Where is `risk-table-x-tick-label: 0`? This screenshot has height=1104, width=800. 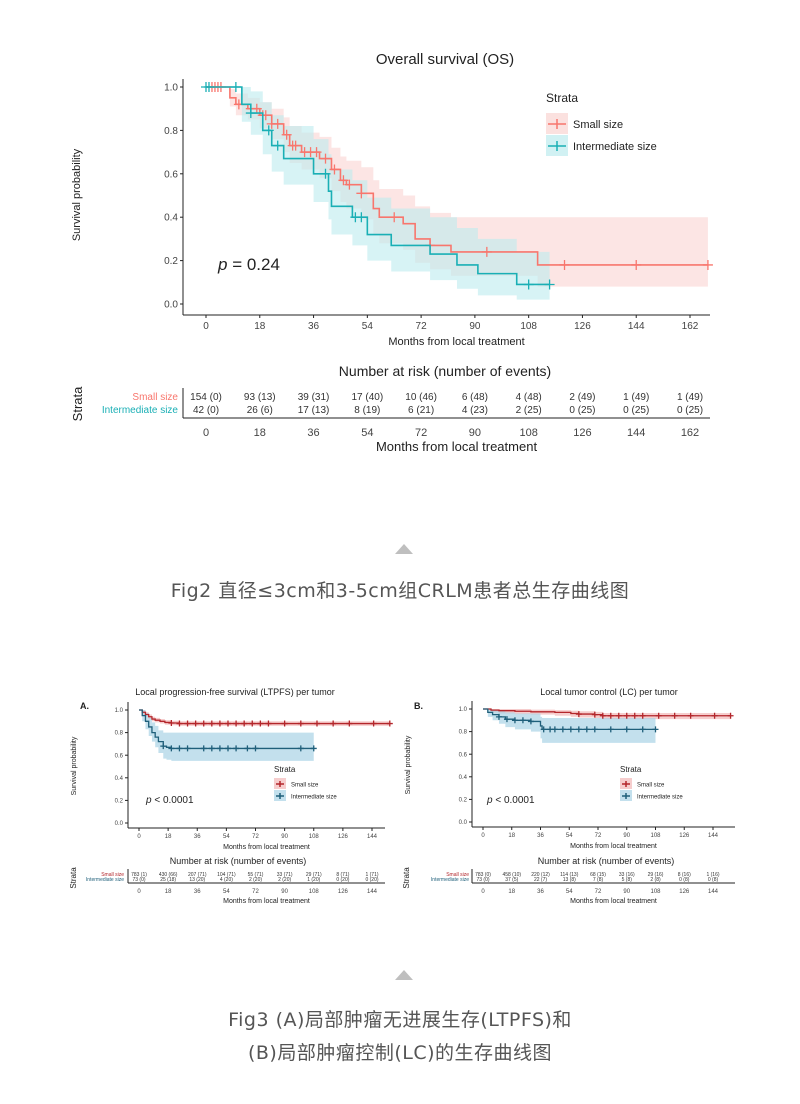 risk-table-x-tick-label: 0 is located at coordinates (206, 433).